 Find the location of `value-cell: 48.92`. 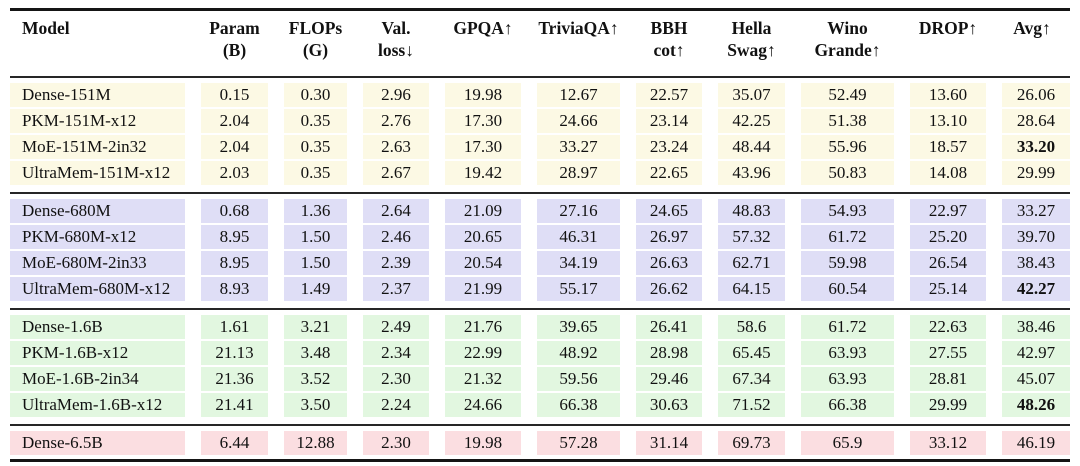

value-cell: 48.92 is located at coordinates (578, 354).